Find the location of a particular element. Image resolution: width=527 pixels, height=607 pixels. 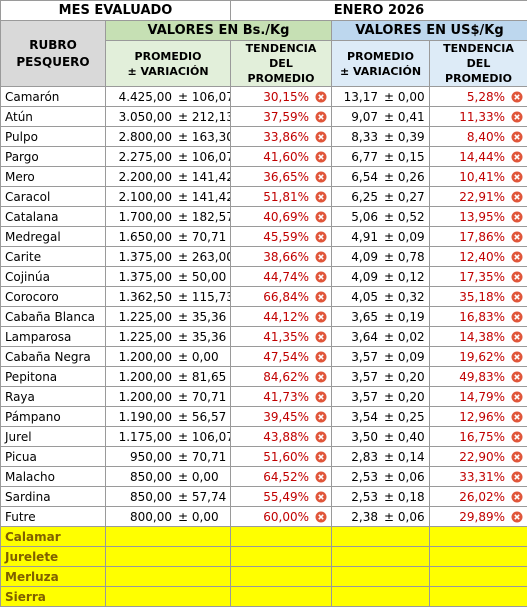

tendencia-cell: 22,90% is located at coordinates (478, 457).